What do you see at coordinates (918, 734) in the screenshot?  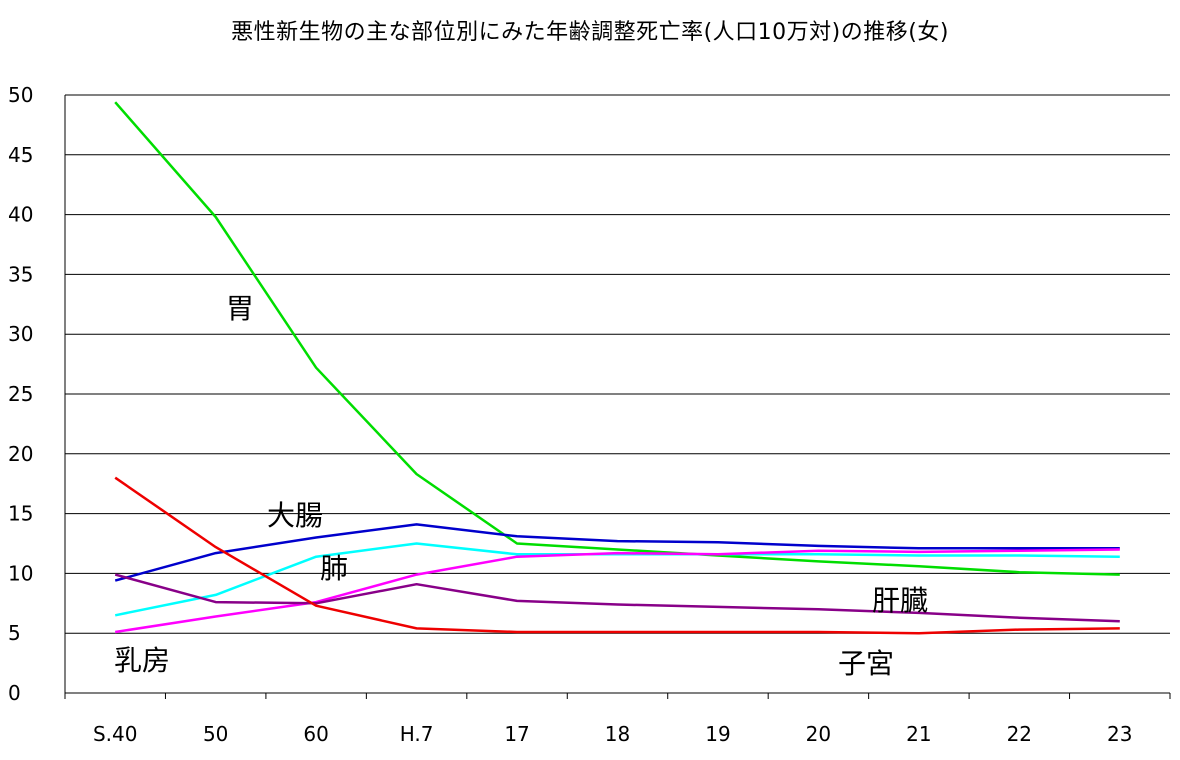 I see `x-tick-label: 21` at bounding box center [918, 734].